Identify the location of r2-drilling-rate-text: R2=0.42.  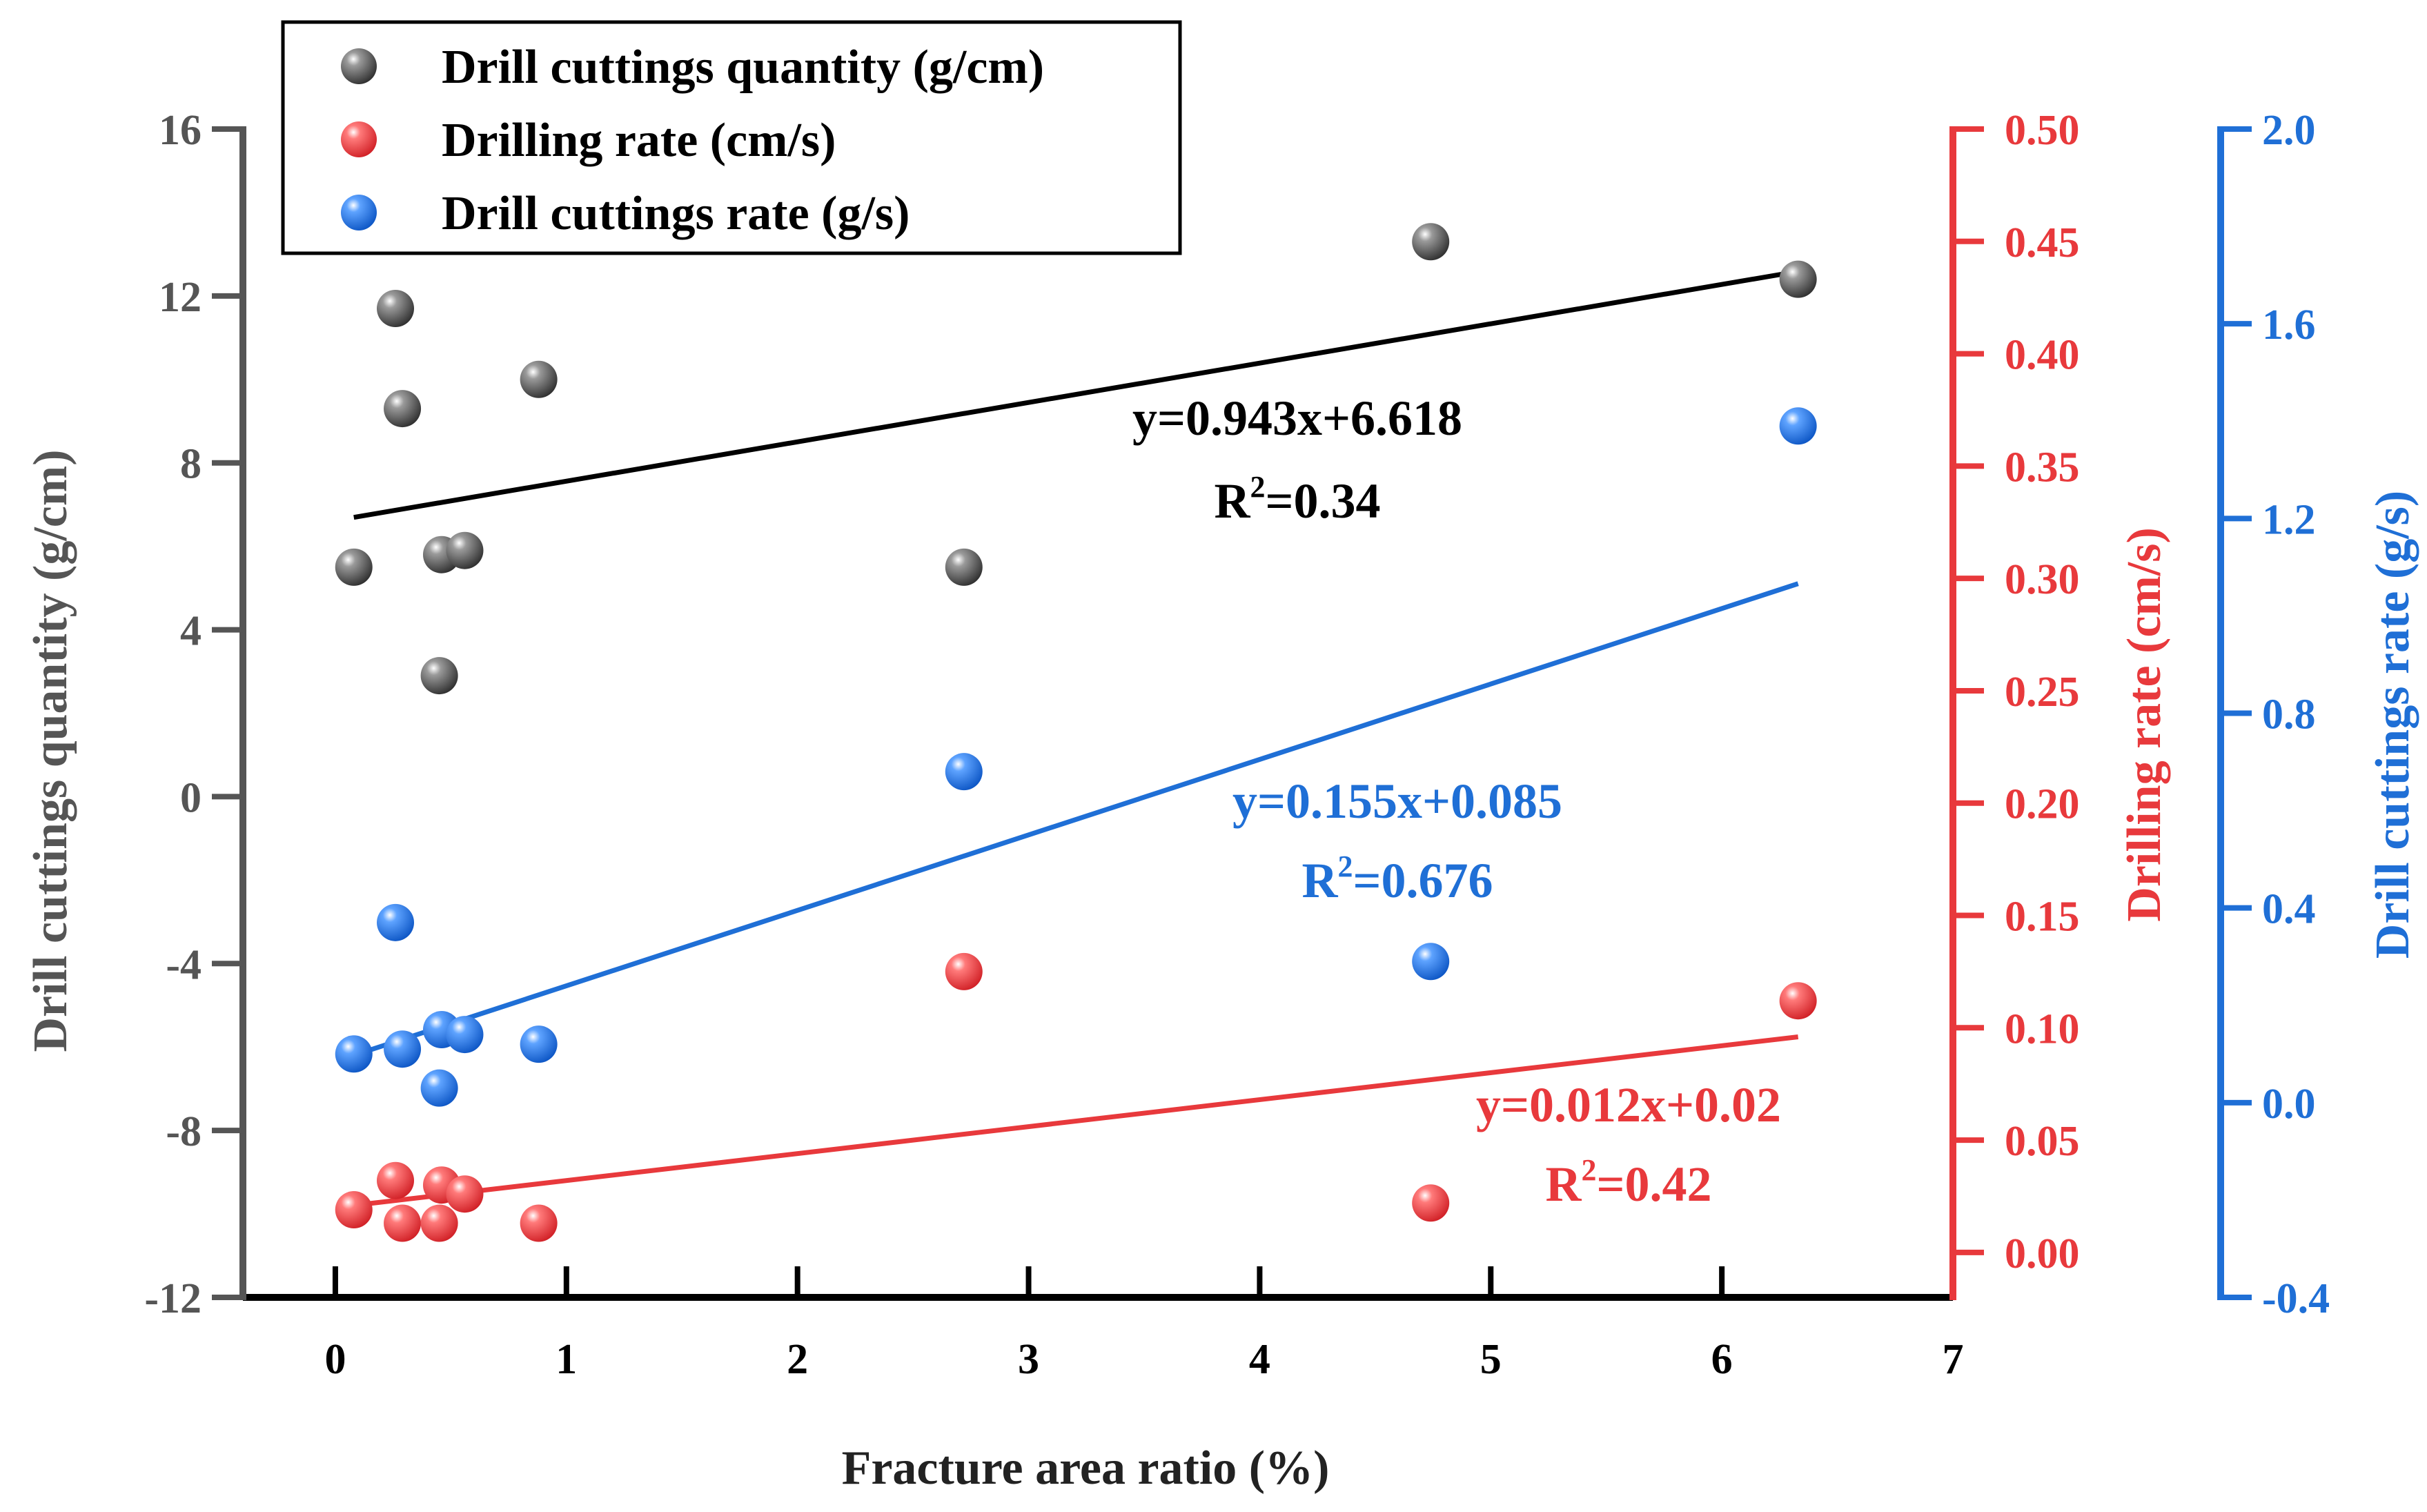
(1628, 1182).